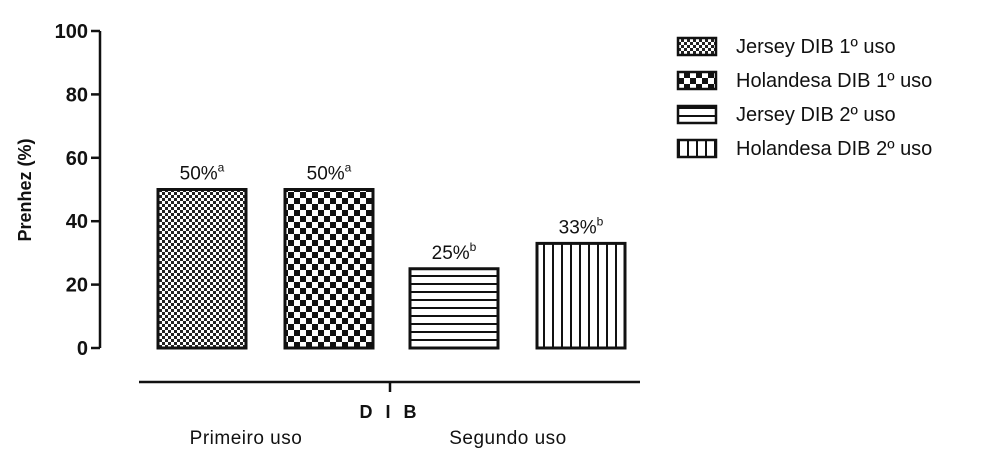  What do you see at coordinates (816, 115) in the screenshot?
I see `legend-label: Jersey DIB 2º uso` at bounding box center [816, 115].